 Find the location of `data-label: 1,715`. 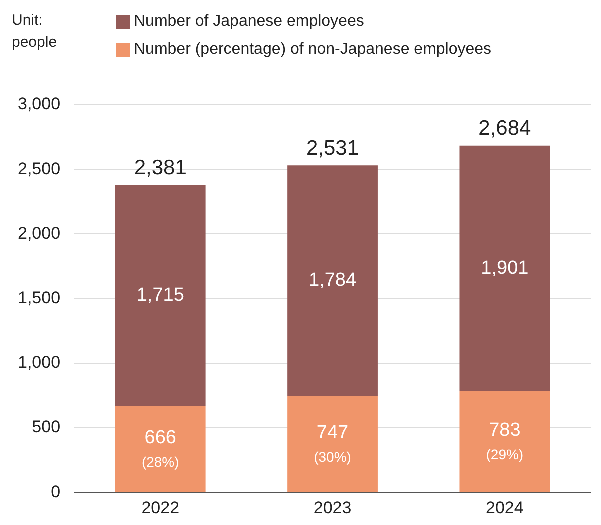

data-label: 1,715 is located at coordinates (160, 295).